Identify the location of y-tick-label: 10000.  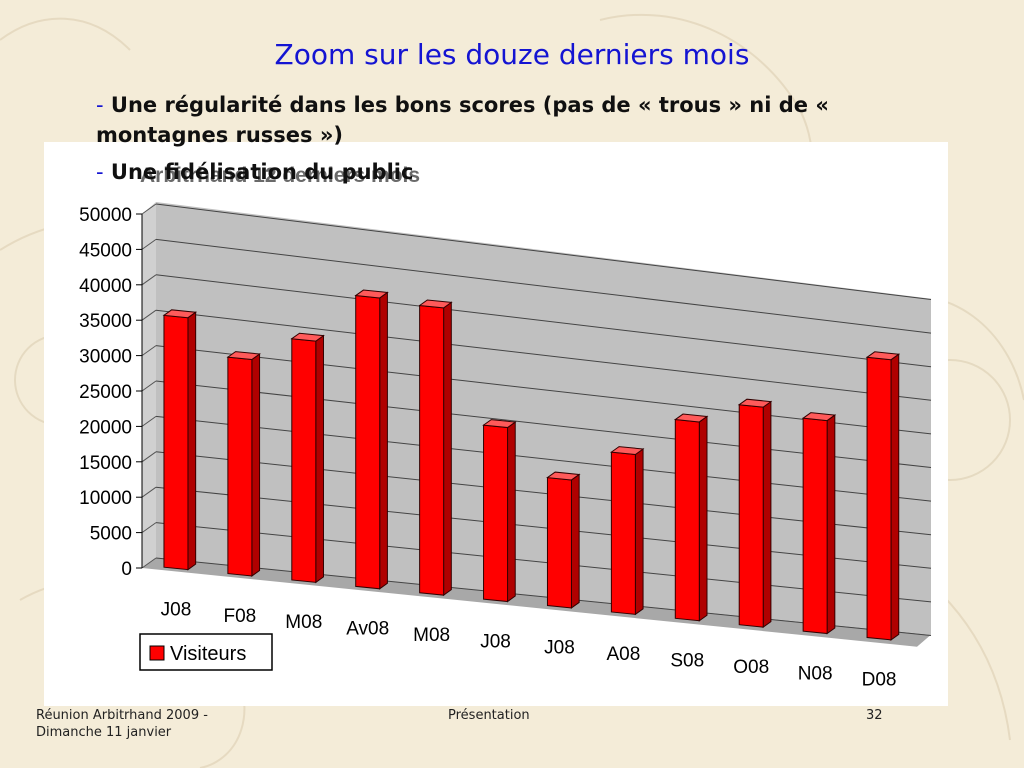
(105, 498).